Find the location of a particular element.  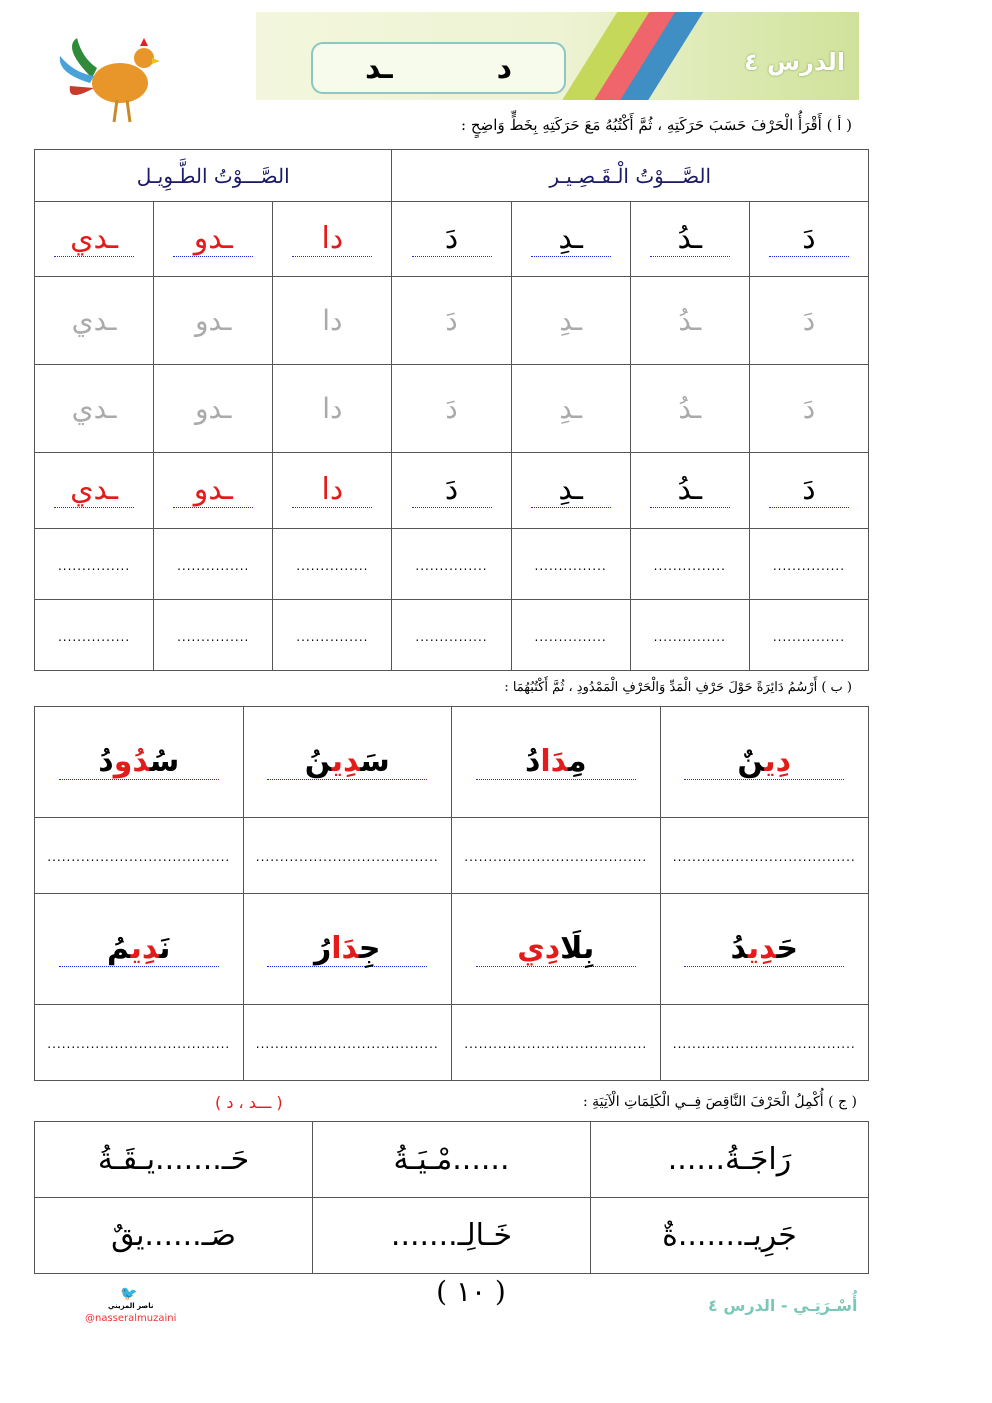

table-row: حَدِيدُ بِلَادِي جِدَارُ نَدِيمُ is located at coordinates (451, 949).